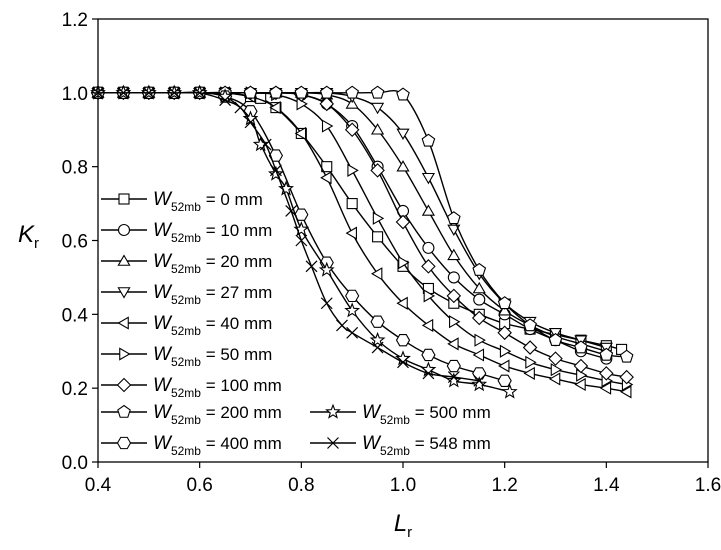 This screenshot has width=721, height=550. Describe the element at coordinates (212, 325) in the screenshot. I see `legend-label: W52mb = 40 mm` at that location.